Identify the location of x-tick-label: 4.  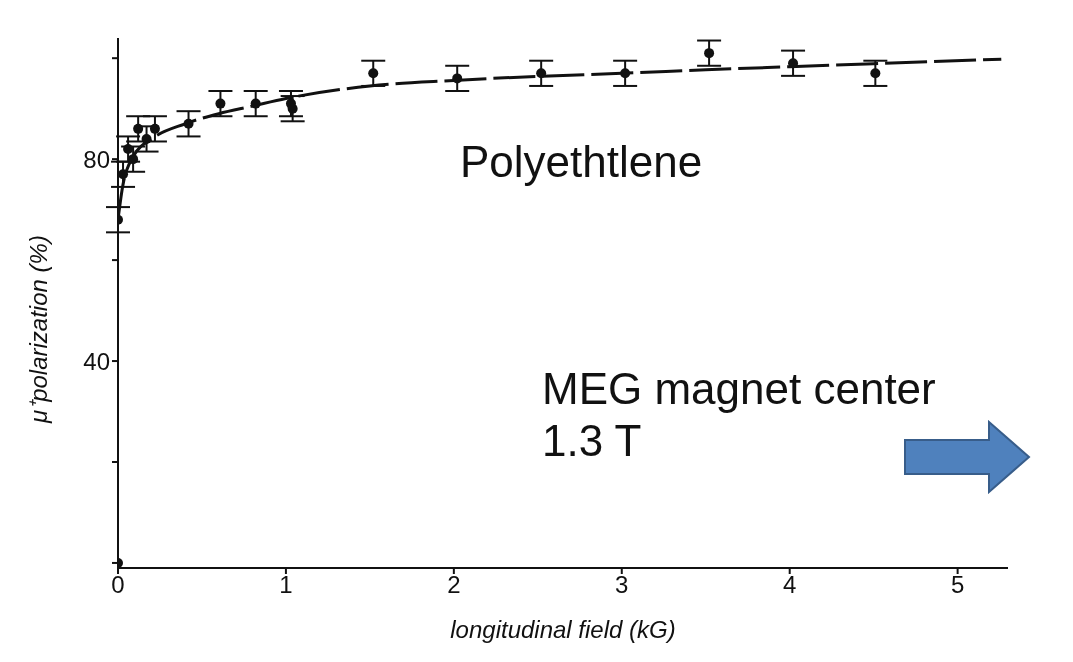
(790, 585).